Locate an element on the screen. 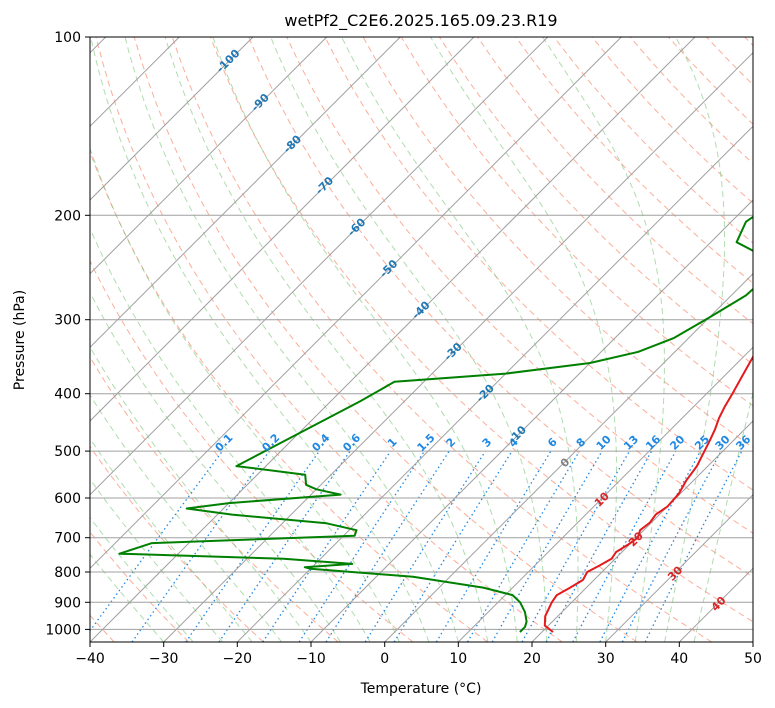  y-tick-label: 700 is located at coordinates (67, 539).